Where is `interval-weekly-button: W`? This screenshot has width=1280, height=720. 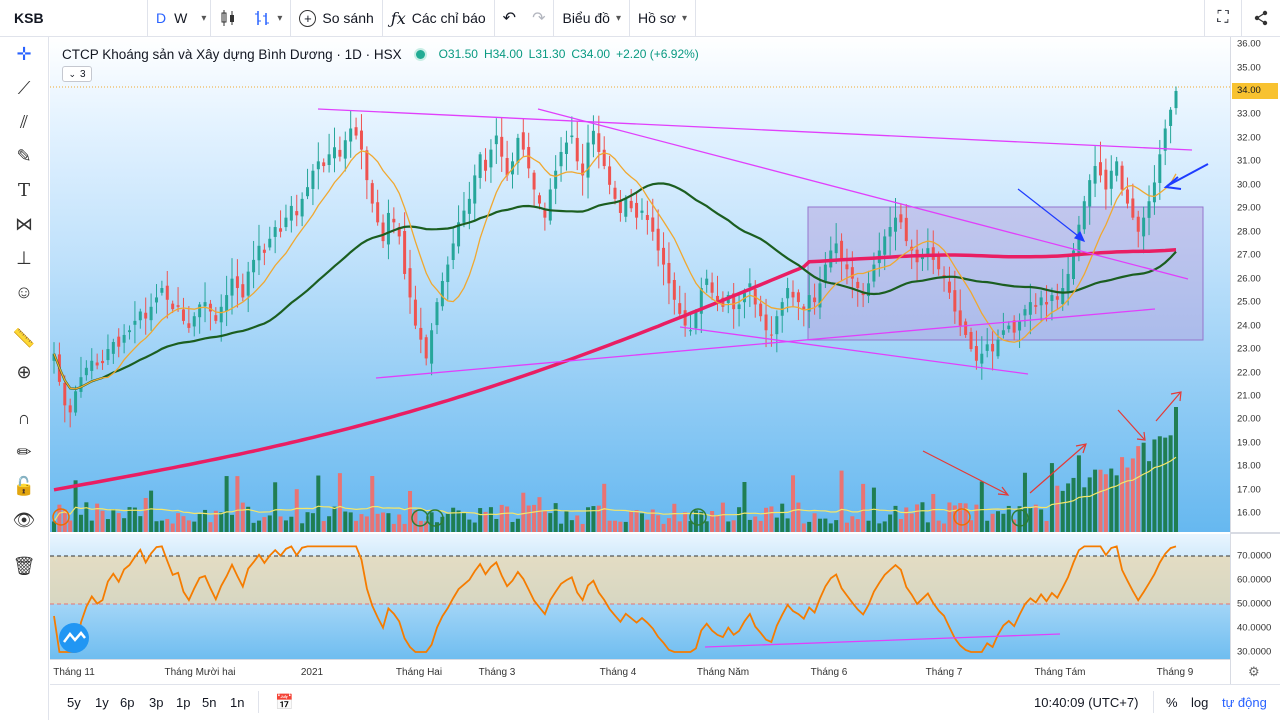
interval-weekly-button: W is located at coordinates (181, 18).